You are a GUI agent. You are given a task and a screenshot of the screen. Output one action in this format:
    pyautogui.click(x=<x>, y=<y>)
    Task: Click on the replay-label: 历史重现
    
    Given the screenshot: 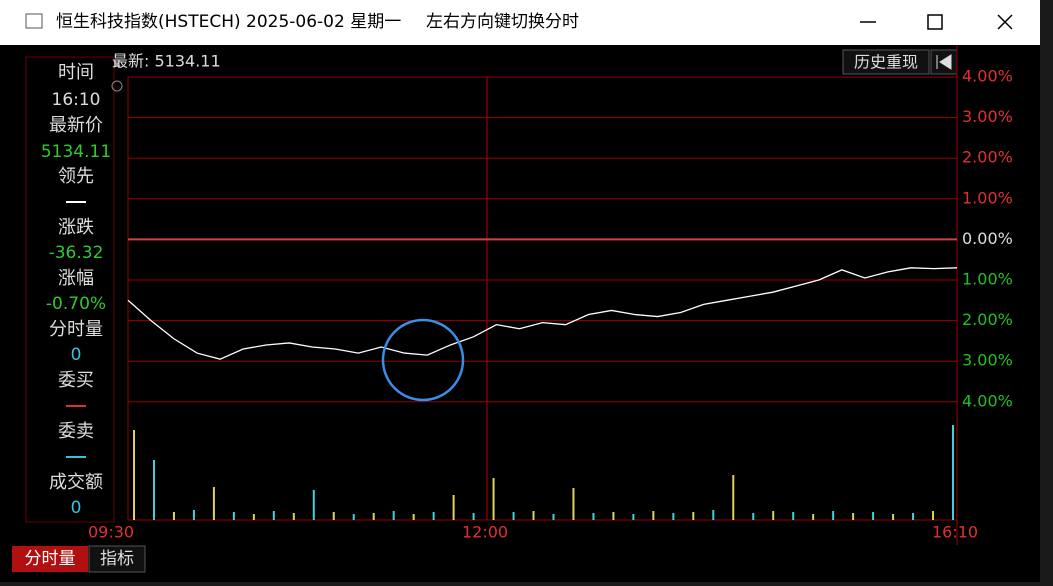 What is the action you would take?
    pyautogui.click(x=886, y=62)
    